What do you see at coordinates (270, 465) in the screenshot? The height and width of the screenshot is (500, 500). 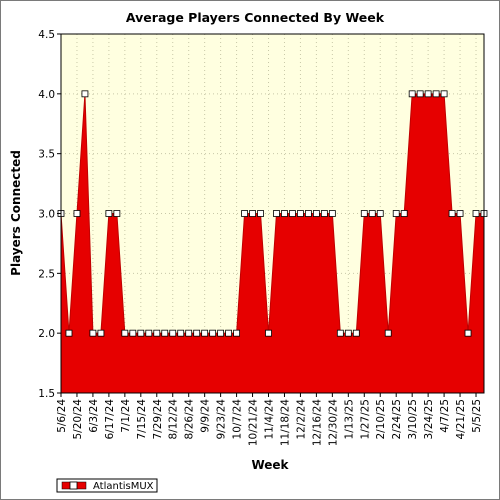 I see `x-axis-title: Week` at bounding box center [270, 465].